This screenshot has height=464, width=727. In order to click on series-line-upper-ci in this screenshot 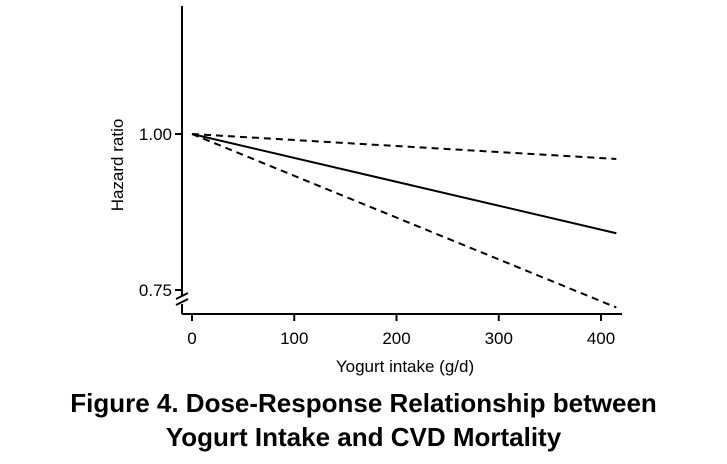, I will do `click(404, 146)`.